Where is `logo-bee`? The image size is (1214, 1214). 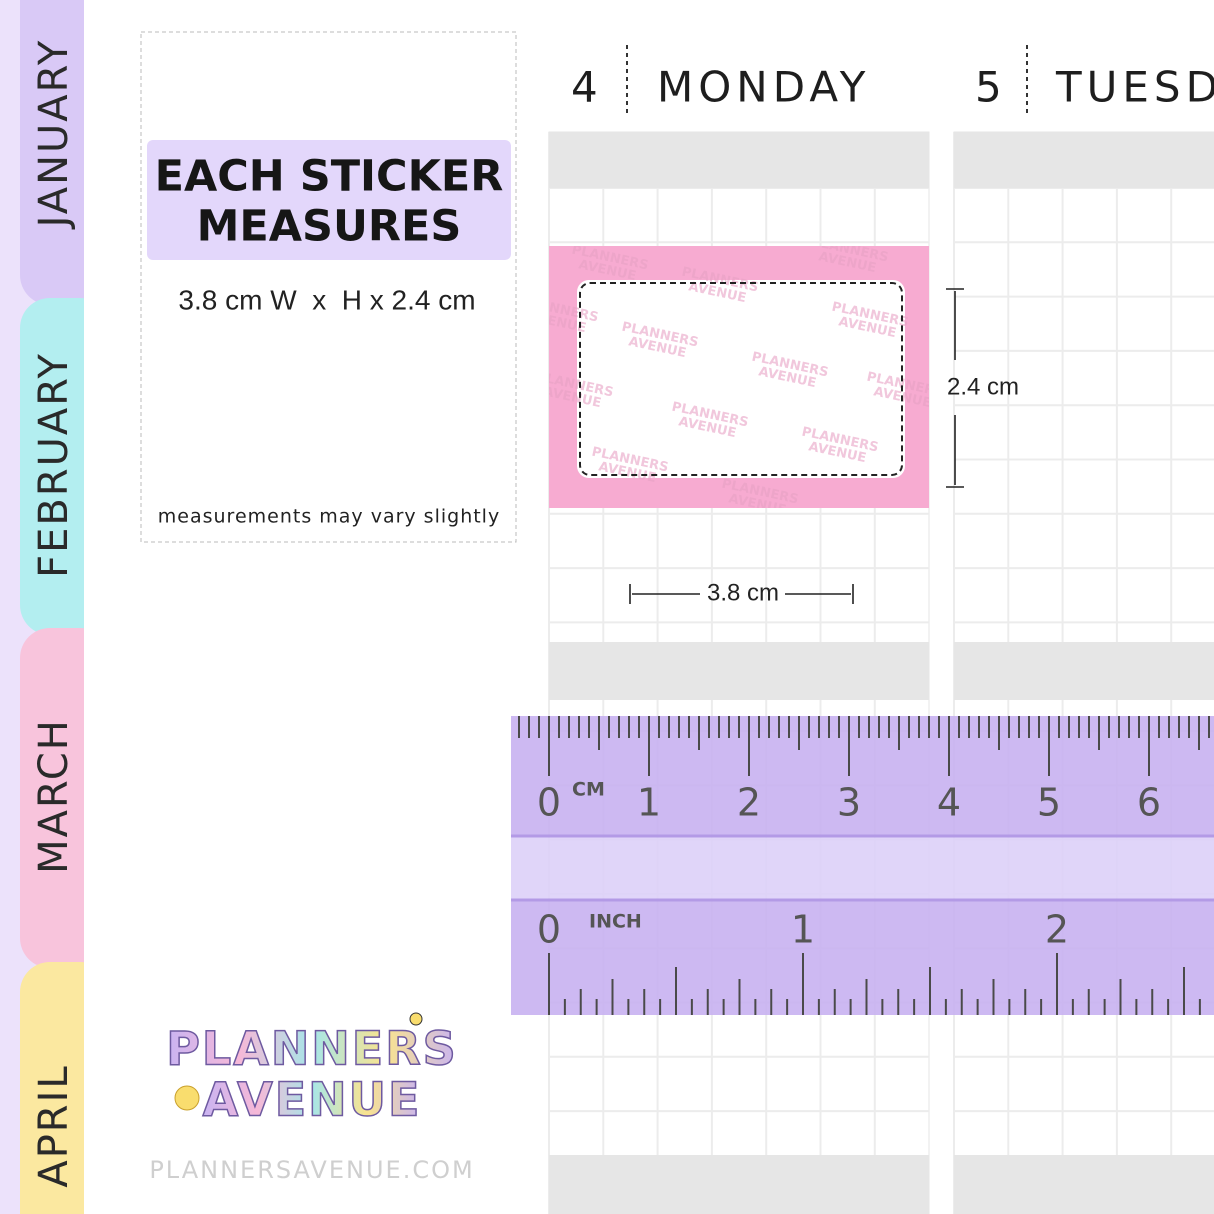 logo-bee is located at coordinates (416, 1019).